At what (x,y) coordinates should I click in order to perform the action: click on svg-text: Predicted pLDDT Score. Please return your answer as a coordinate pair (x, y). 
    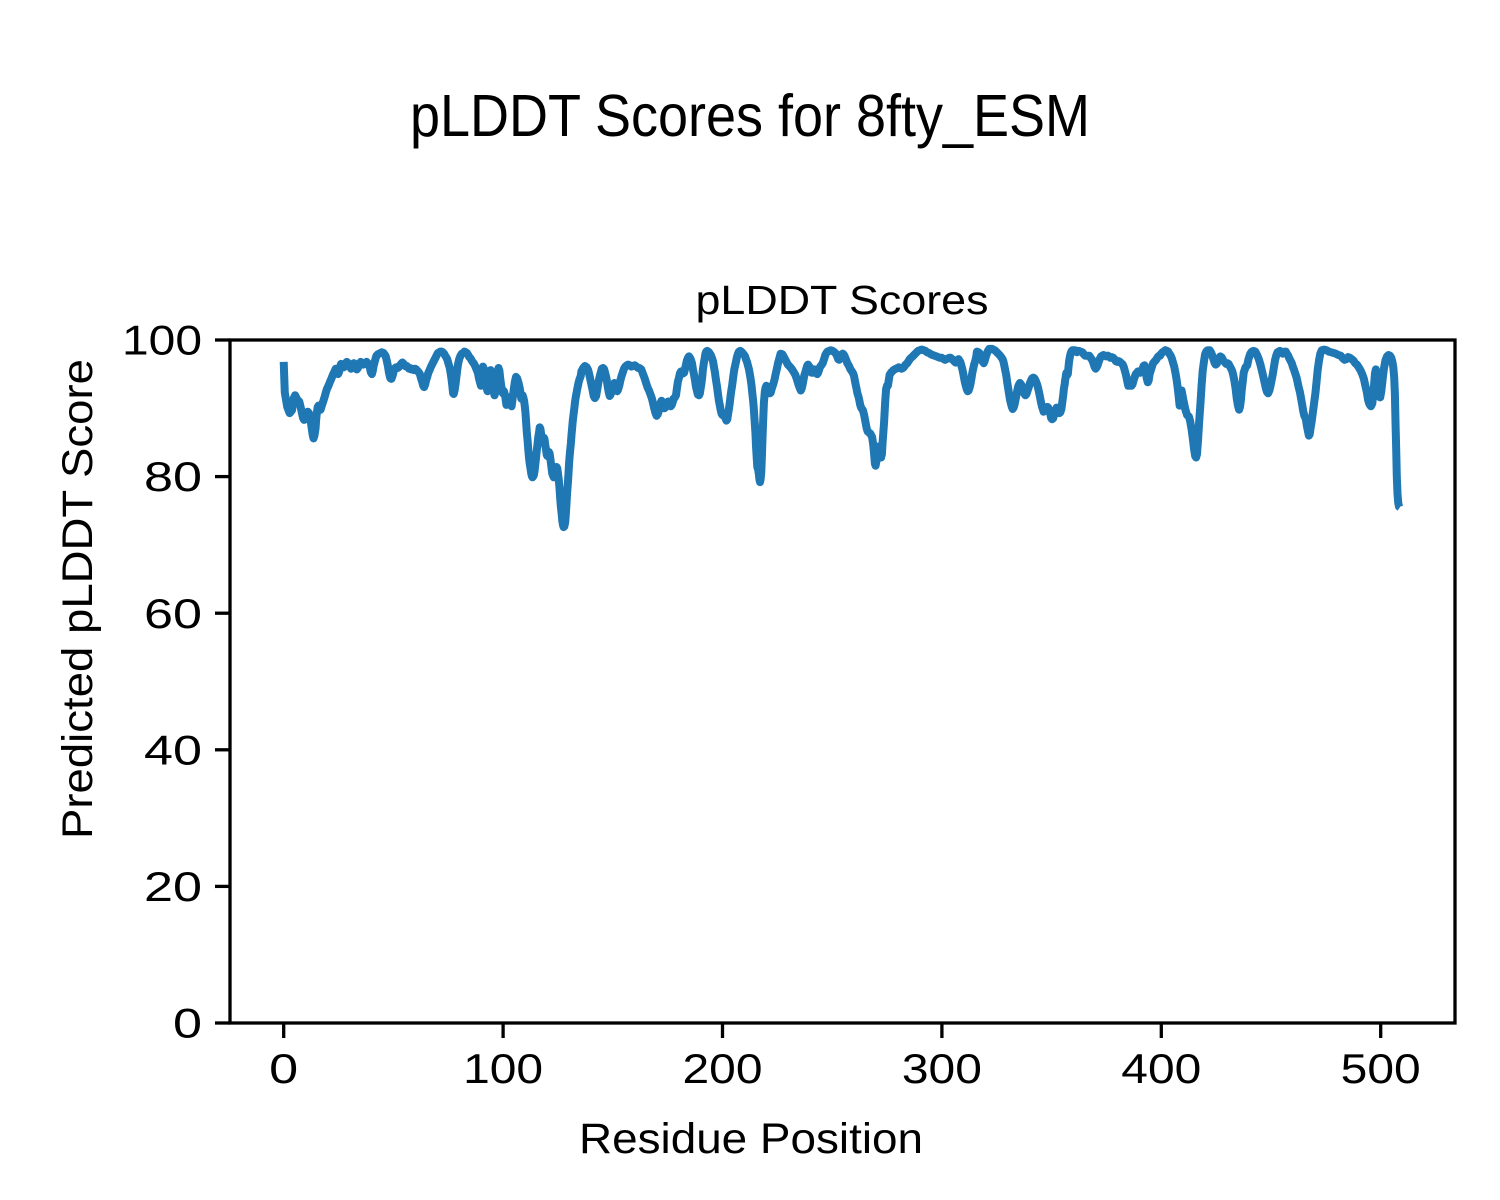
    Looking at the image, I should click on (78, 599).